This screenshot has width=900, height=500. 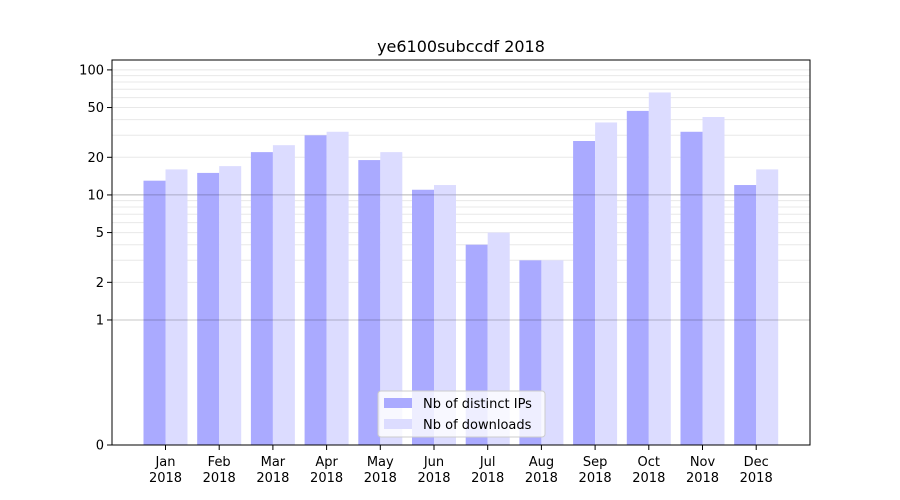 What do you see at coordinates (315, 290) in the screenshot?
I see `bar-ips-apr` at bounding box center [315, 290].